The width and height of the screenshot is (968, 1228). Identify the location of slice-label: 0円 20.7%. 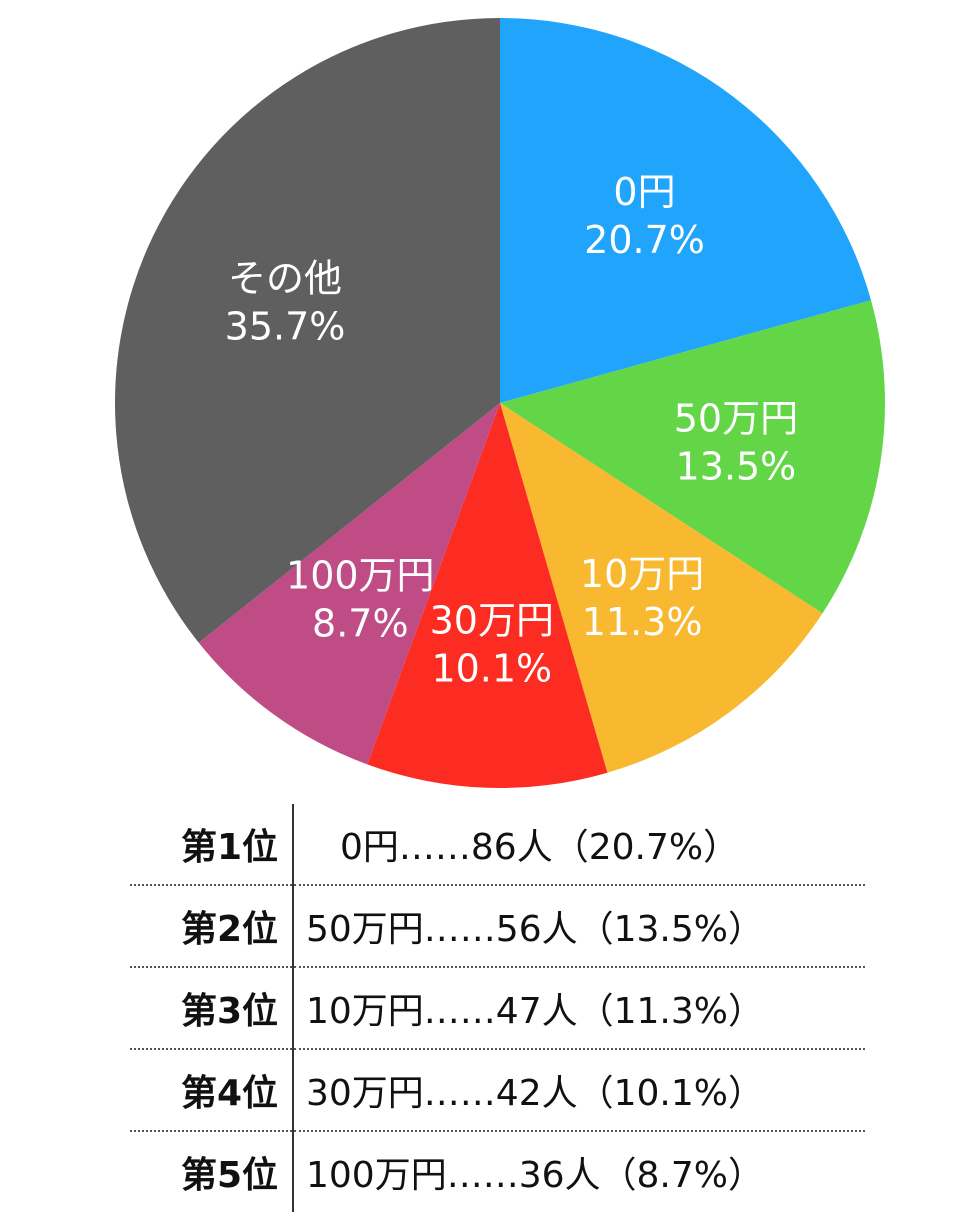
(644, 216).